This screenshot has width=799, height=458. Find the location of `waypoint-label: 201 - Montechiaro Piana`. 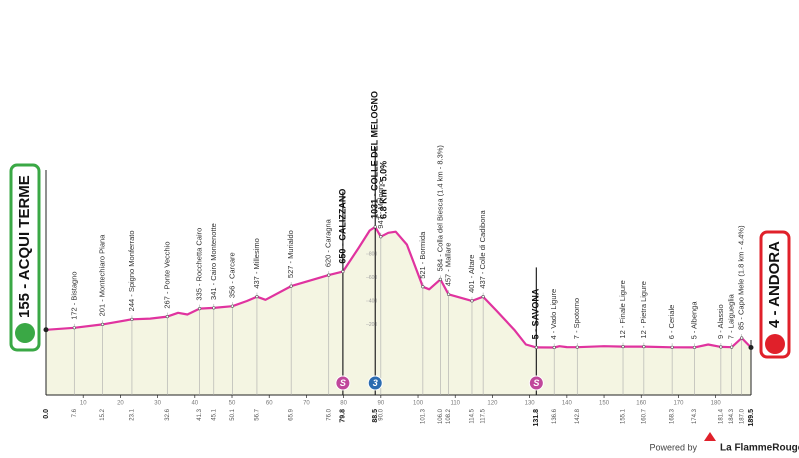

waypoint-label: 201 - Montechiaro Piana is located at coordinates (102, 275).